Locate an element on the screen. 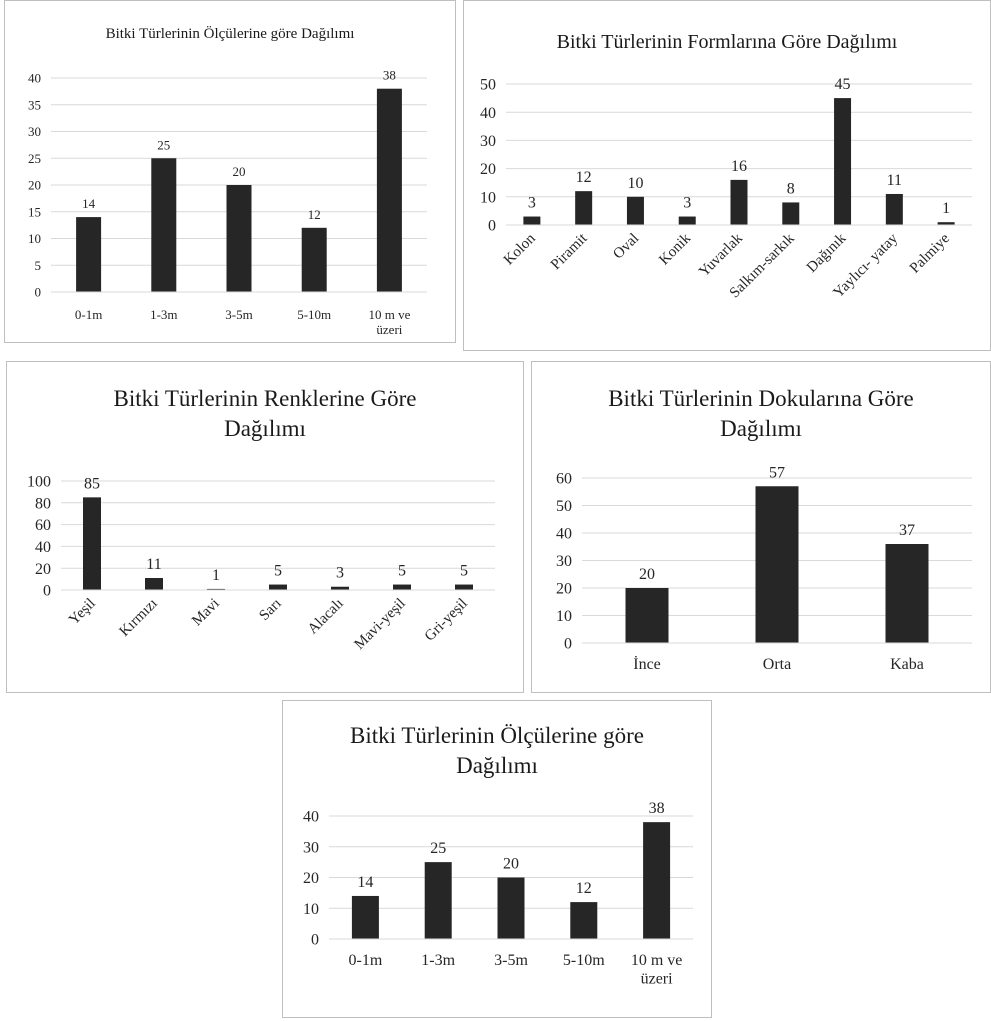 Image resolution: width=991 pixels, height=1021 pixels. y-tick-label: 100 is located at coordinates (39, 482).